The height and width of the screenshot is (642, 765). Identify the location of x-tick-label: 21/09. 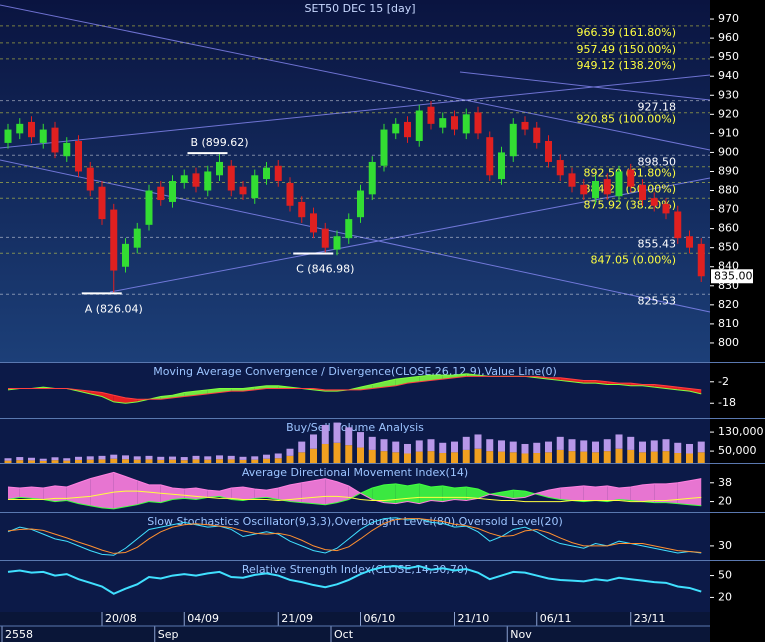
(297, 618).